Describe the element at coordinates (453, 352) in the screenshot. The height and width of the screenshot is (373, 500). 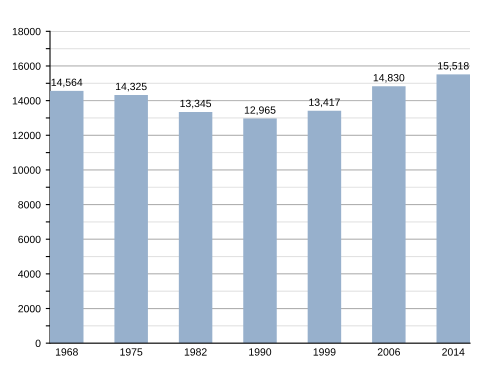
I see `x-tick-label: 2014` at that location.